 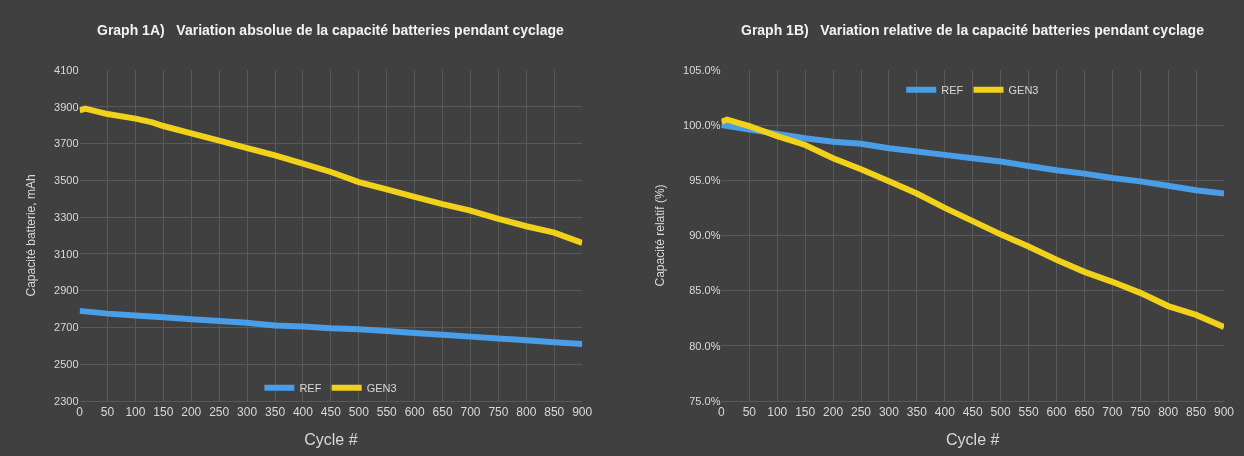 I want to click on y-tick-label: 3700, so click(x=66, y=143).